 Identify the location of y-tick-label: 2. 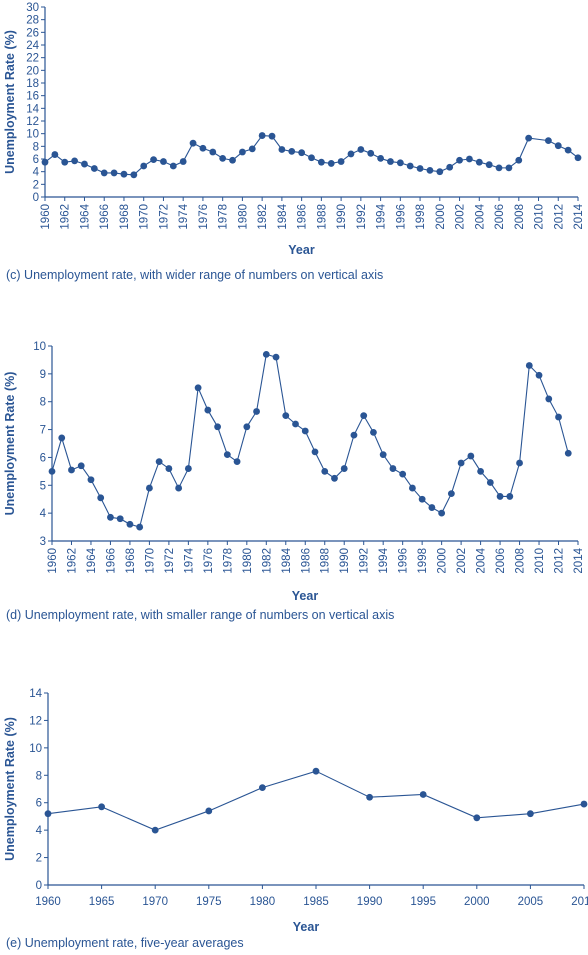
(39, 859).